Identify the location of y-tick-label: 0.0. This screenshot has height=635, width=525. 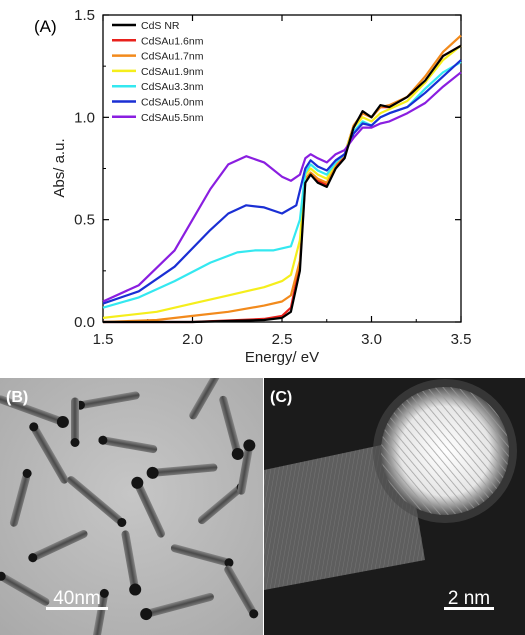
(84, 322).